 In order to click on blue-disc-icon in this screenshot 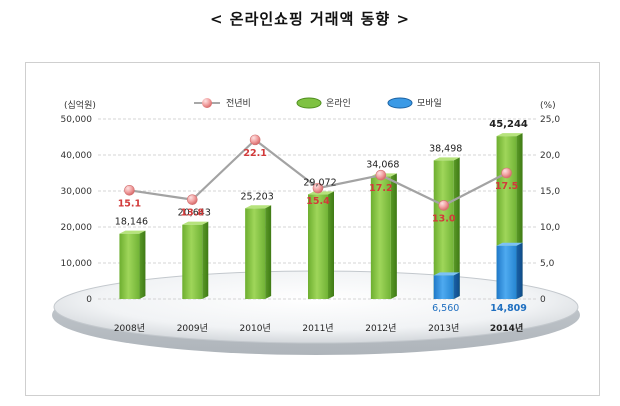, I will do `click(400, 103)`.